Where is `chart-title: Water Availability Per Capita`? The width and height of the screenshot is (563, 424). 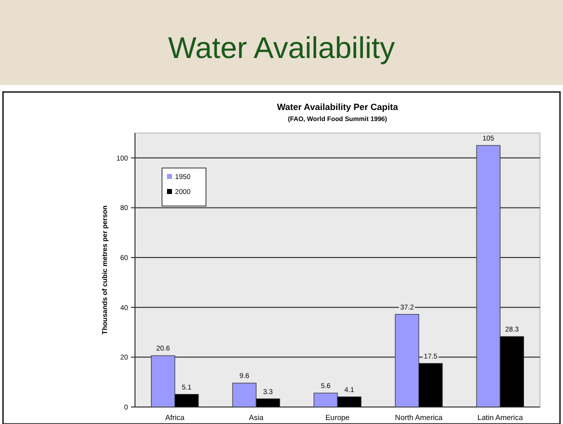 chart-title: Water Availability Per Capita is located at coordinates (338, 107).